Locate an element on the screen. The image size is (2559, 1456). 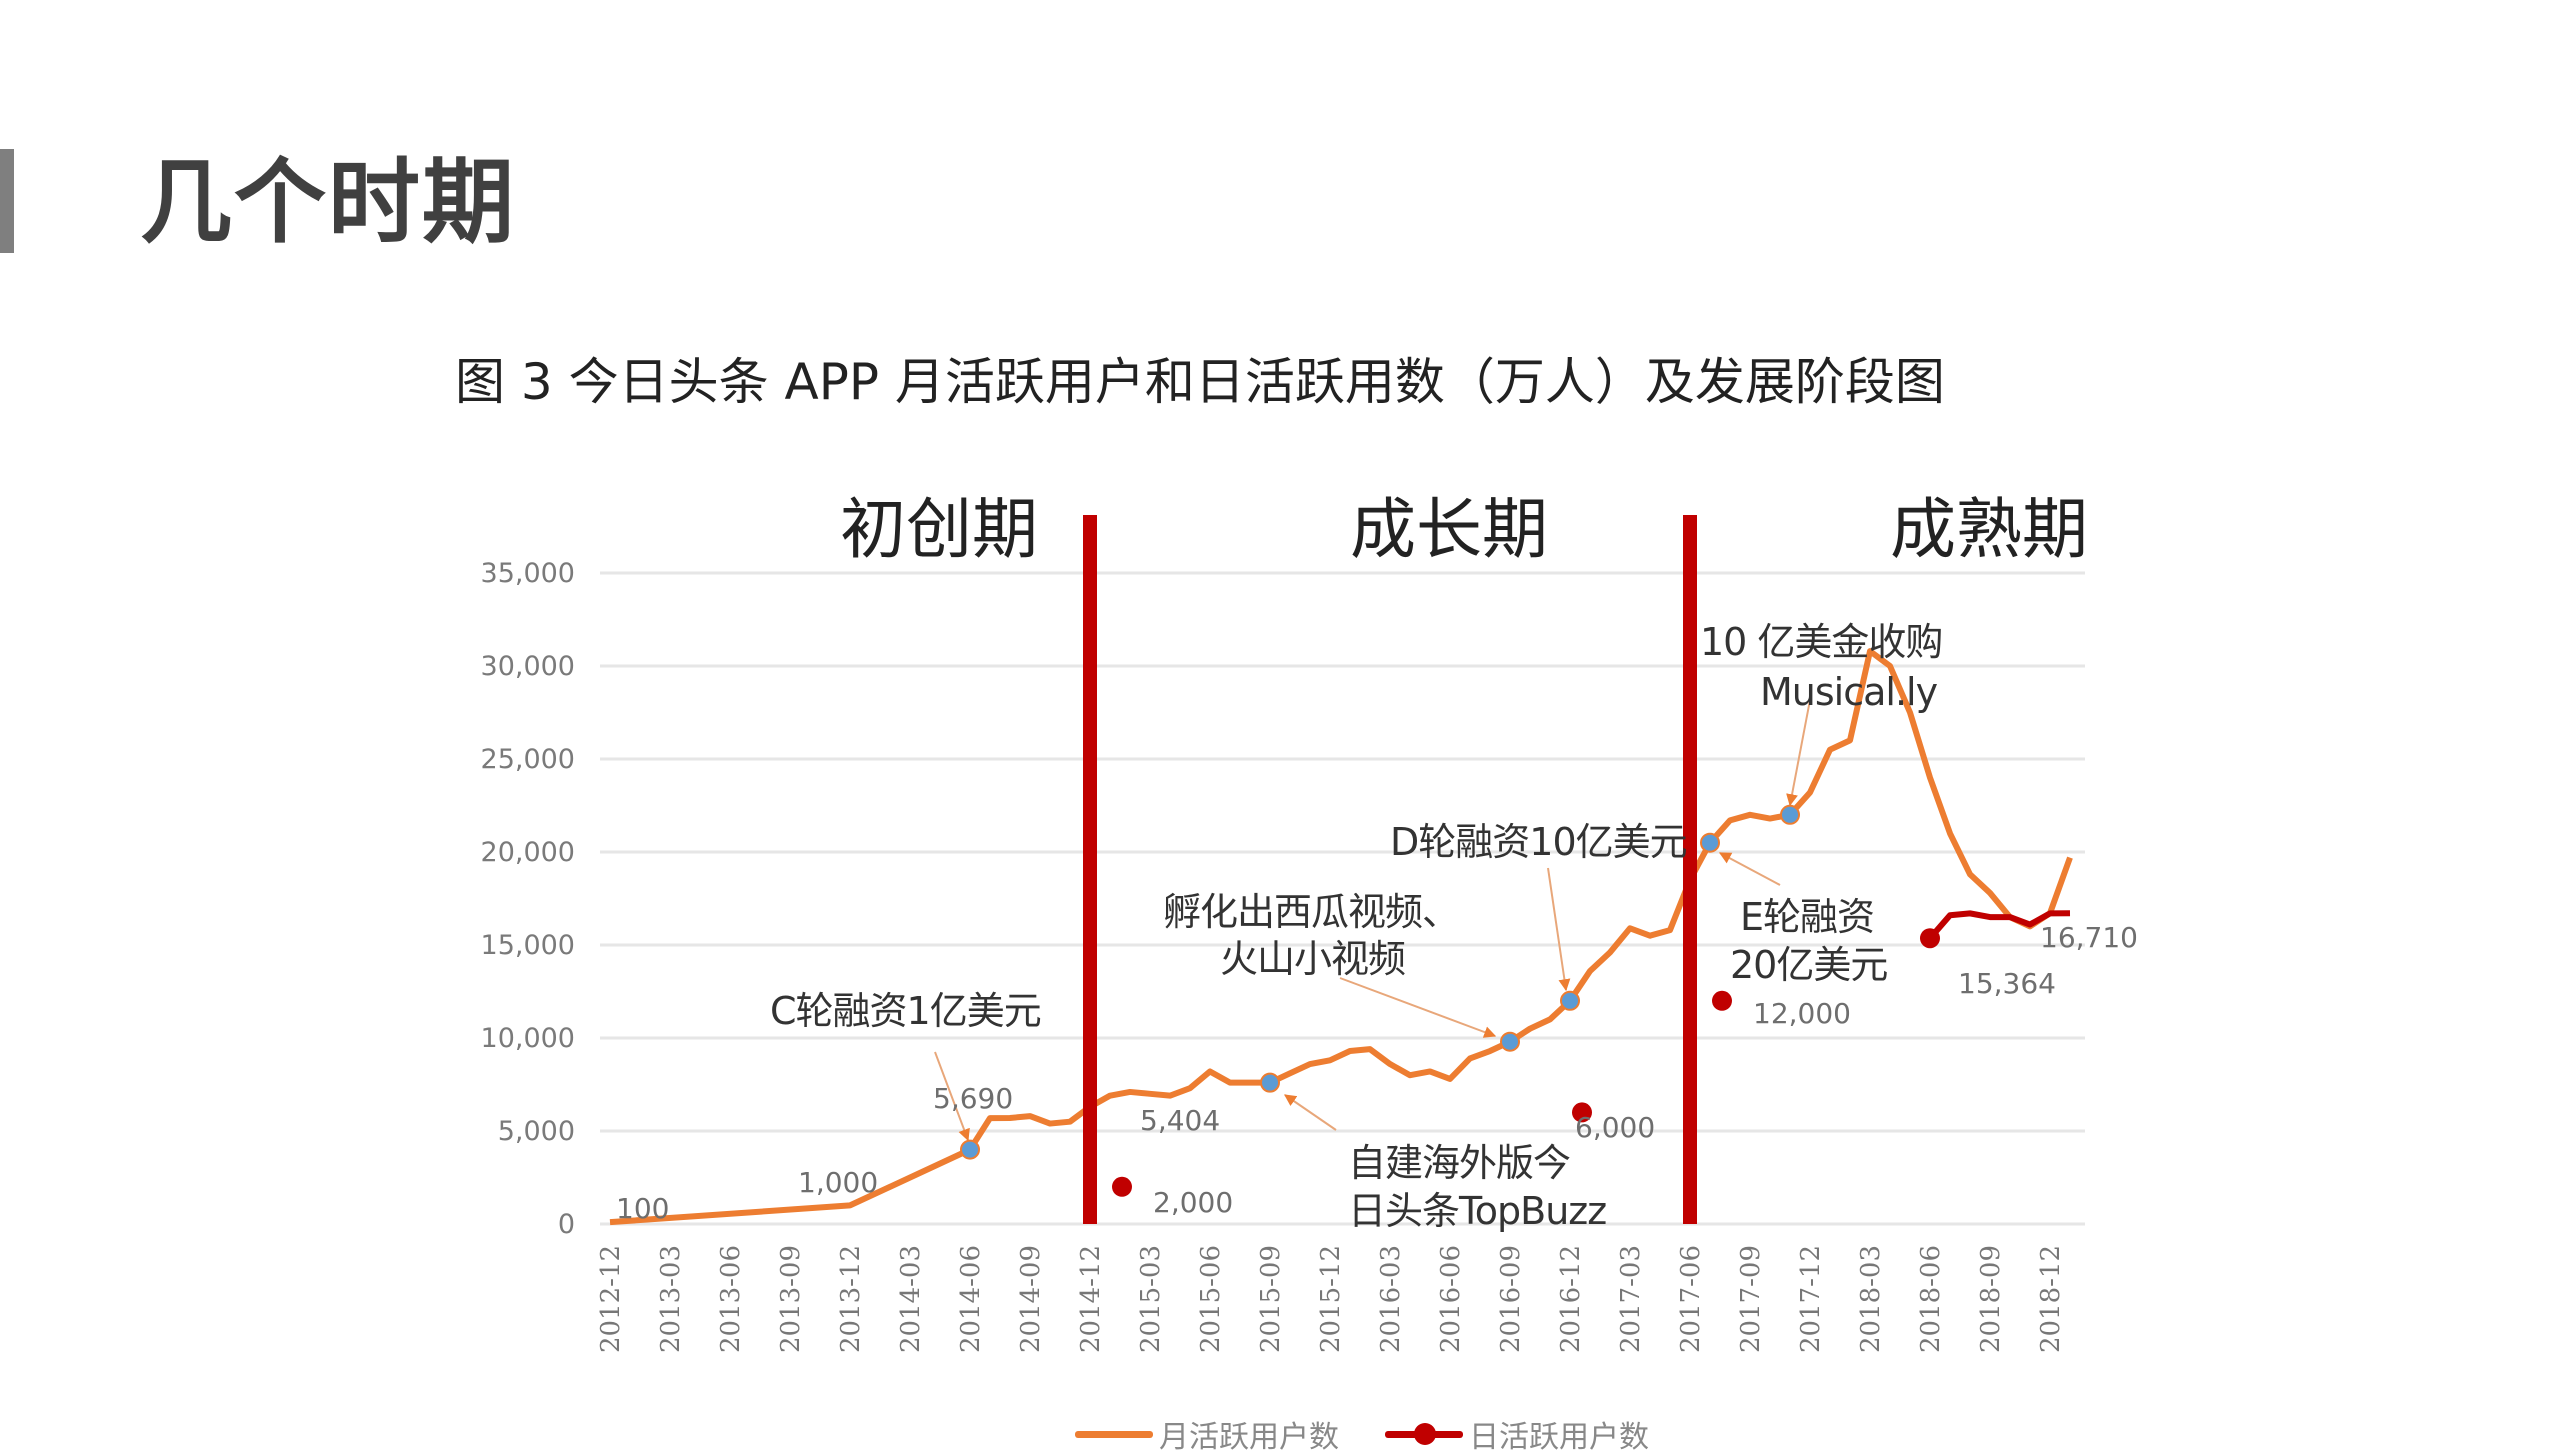
y-tick-label: 0 is located at coordinates (566, 1224).